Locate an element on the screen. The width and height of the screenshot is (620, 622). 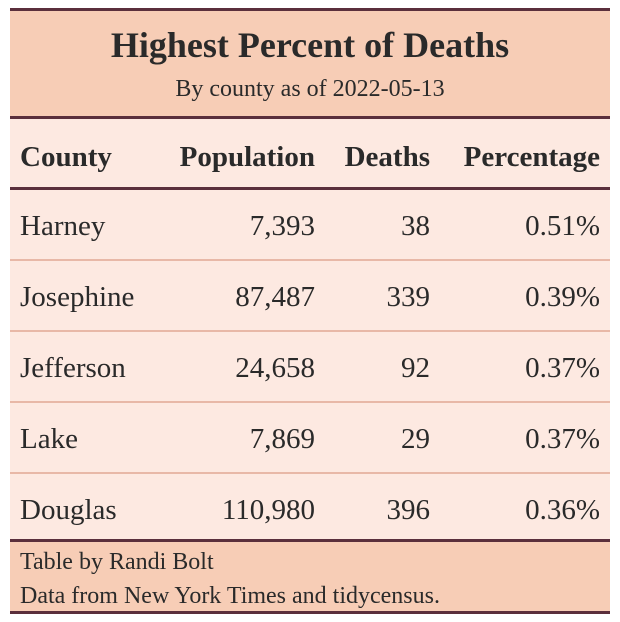
table-title: Highest Percent of Deaths is located at coordinates (310, 45).